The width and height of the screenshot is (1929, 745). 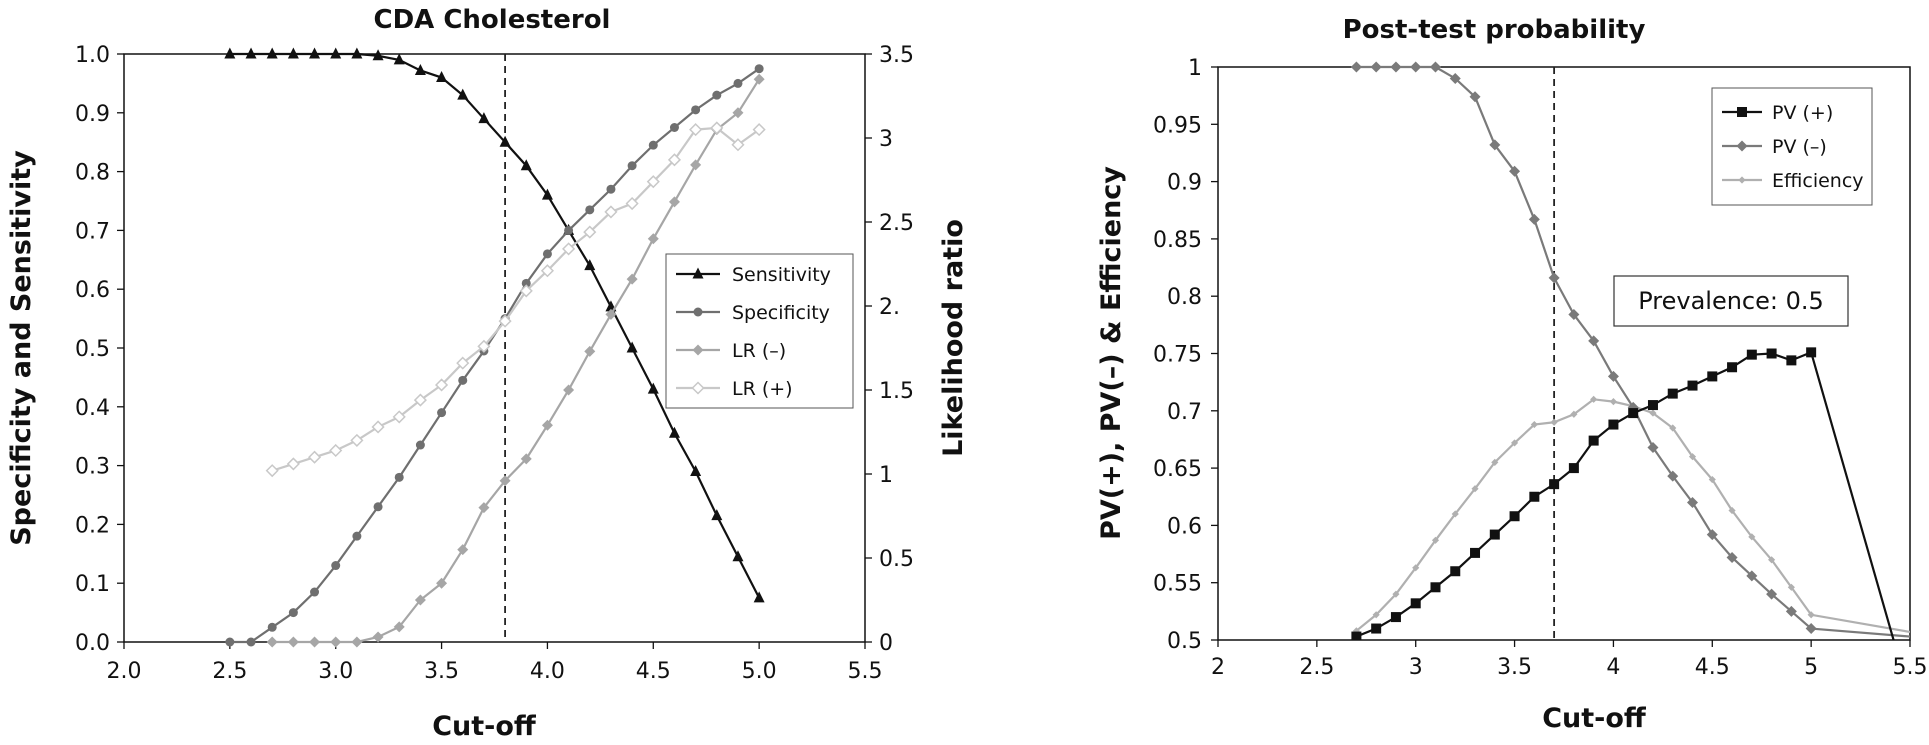 I want to click on chart-right-title: Post-test probability, so click(x=1494, y=30).